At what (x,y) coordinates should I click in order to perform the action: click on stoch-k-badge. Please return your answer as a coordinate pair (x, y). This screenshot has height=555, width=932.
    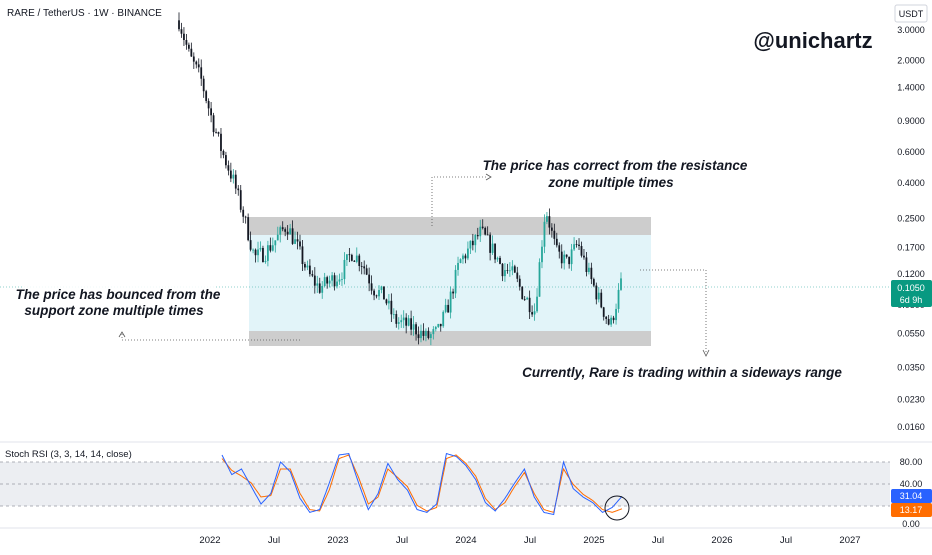
    Looking at the image, I should click on (911, 496).